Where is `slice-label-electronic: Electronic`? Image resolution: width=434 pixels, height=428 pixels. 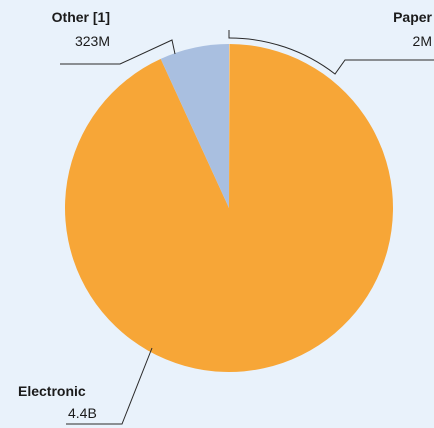 slice-label-electronic: Electronic is located at coordinates (52, 391).